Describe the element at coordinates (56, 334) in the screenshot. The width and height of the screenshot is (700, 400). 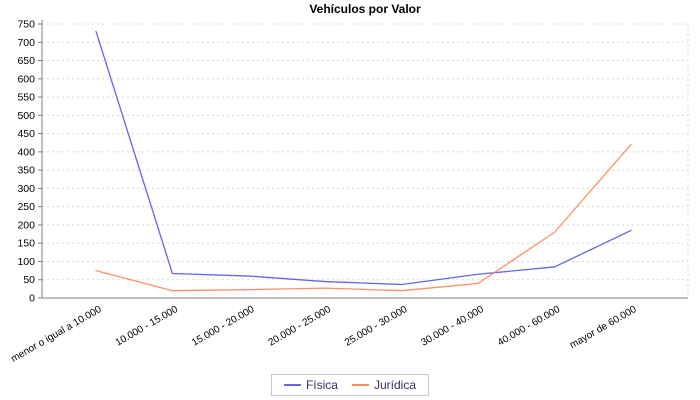
I see `x-category-label: menor o igual a 10.000` at that location.